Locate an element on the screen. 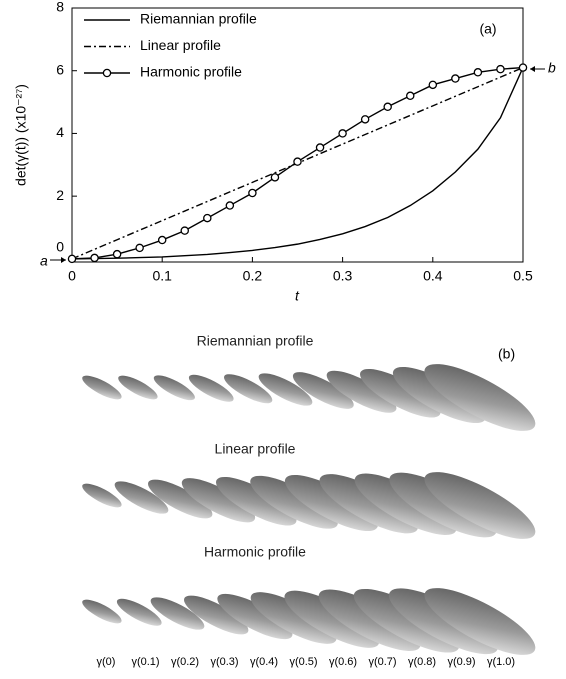 The height and width of the screenshot is (679, 566). legend-label: Linear profile is located at coordinates (180, 45).